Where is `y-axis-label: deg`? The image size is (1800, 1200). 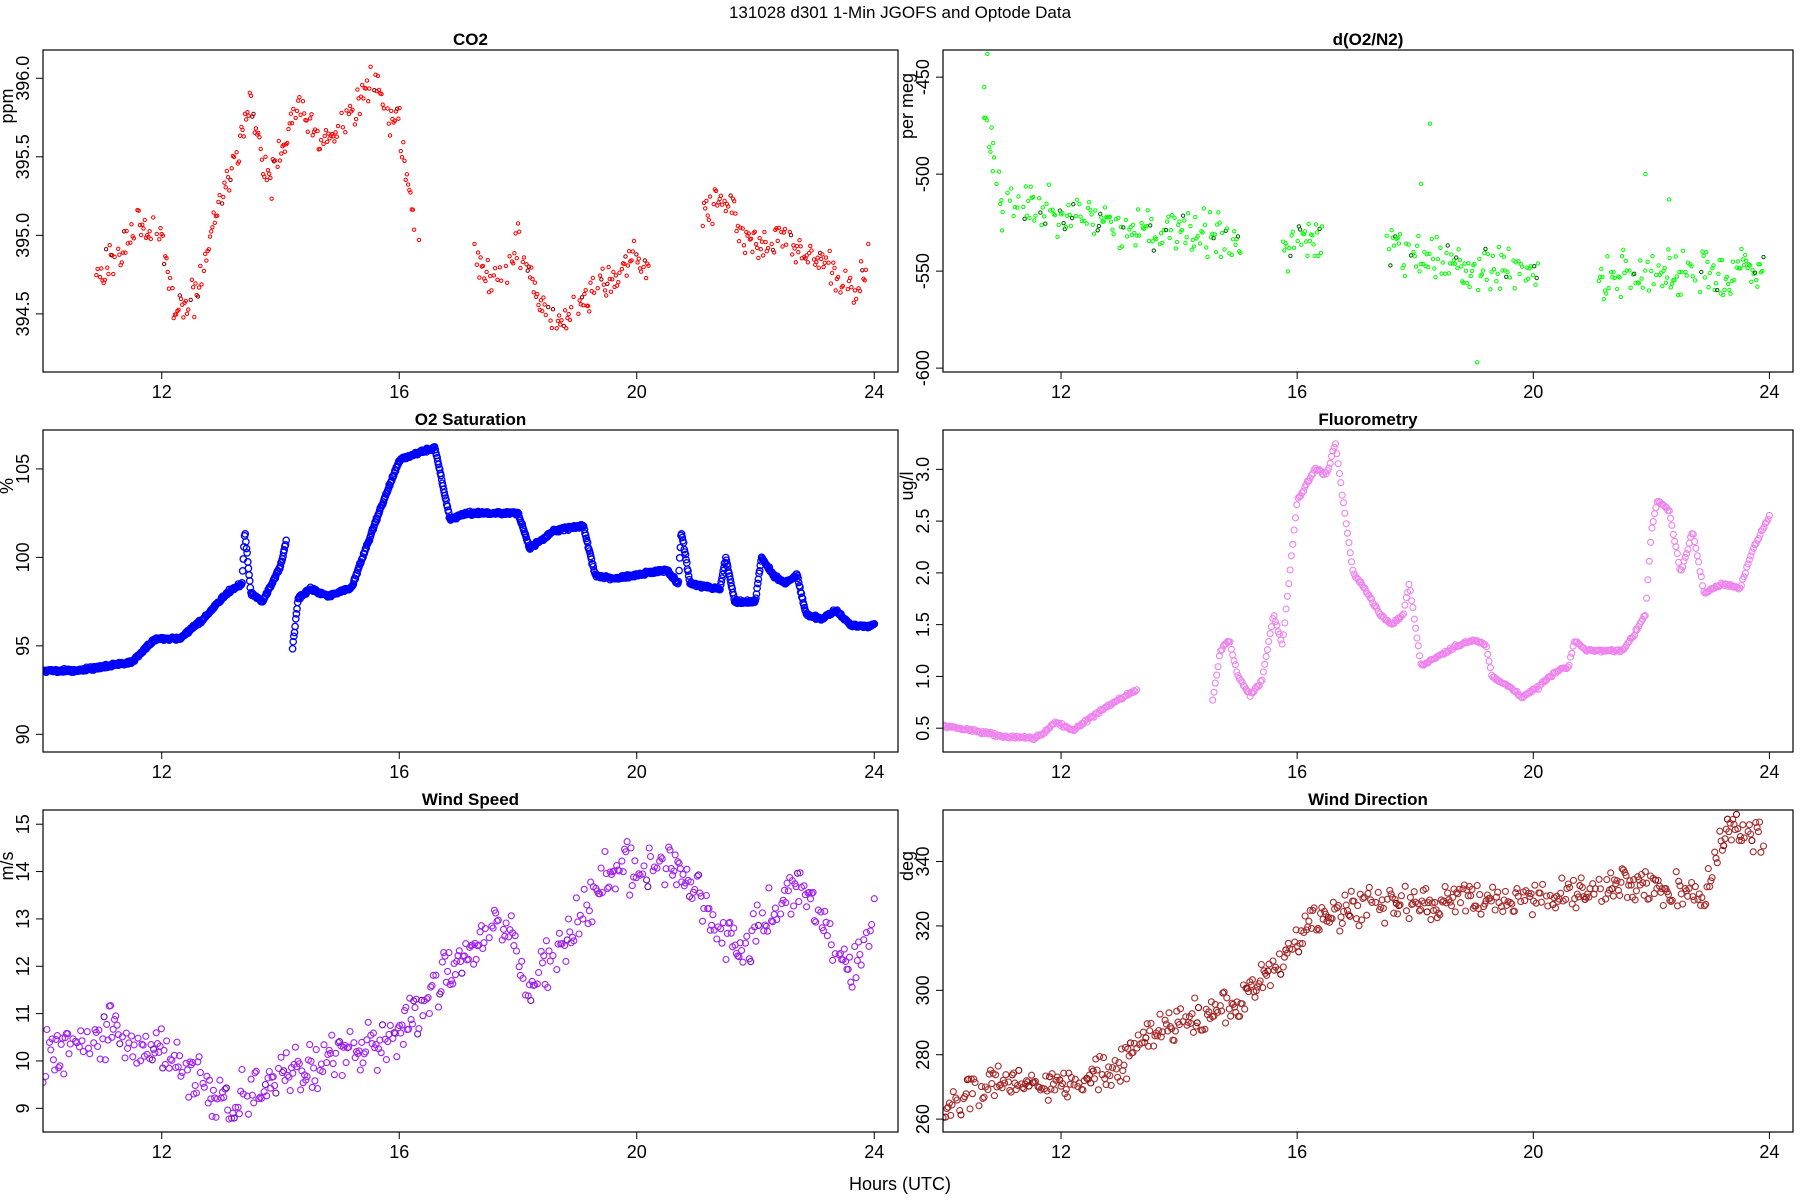 y-axis-label: deg is located at coordinates (907, 866).